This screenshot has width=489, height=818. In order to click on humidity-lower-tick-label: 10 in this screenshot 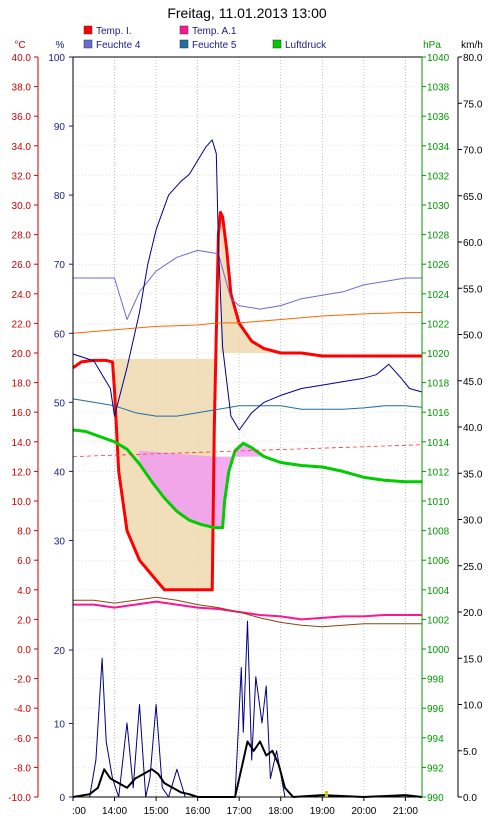, I will do `click(60, 725)`.